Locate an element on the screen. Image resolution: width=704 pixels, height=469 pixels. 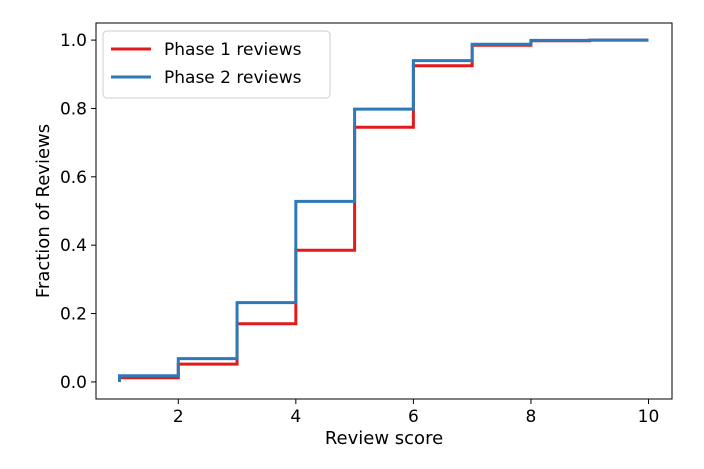
x-tick-label: 6 is located at coordinates (413, 417).